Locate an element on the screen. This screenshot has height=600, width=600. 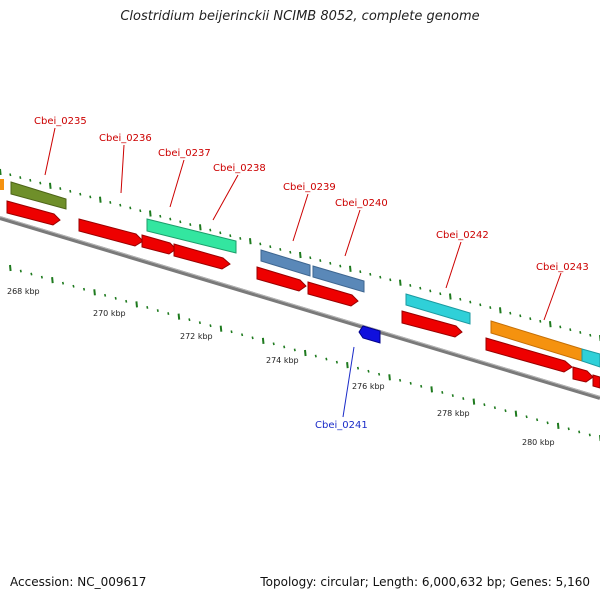
gene-label-cbei-0236: Cbei_0236 is located at coordinates (125, 138).